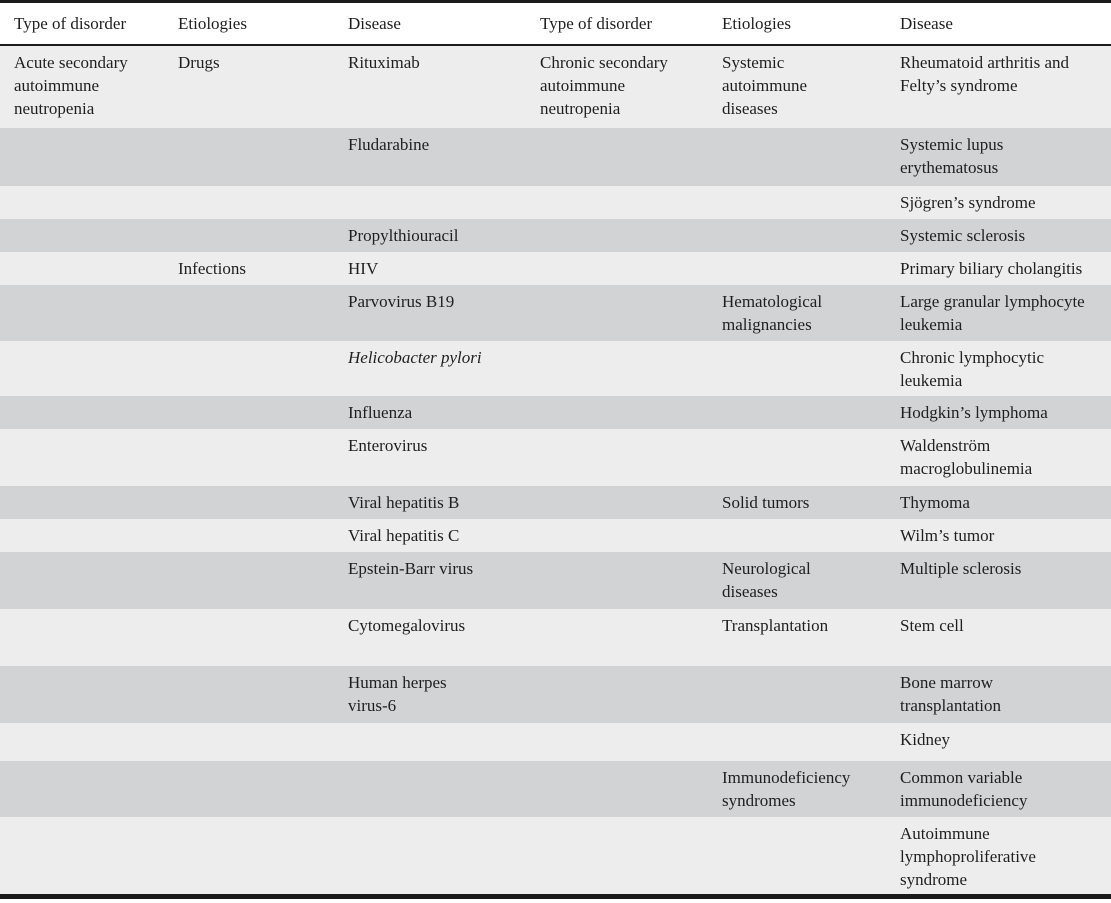 This screenshot has height=903, width=1111. What do you see at coordinates (404, 502) in the screenshot?
I see `table-cell: Viral hepatitis B` at bounding box center [404, 502].